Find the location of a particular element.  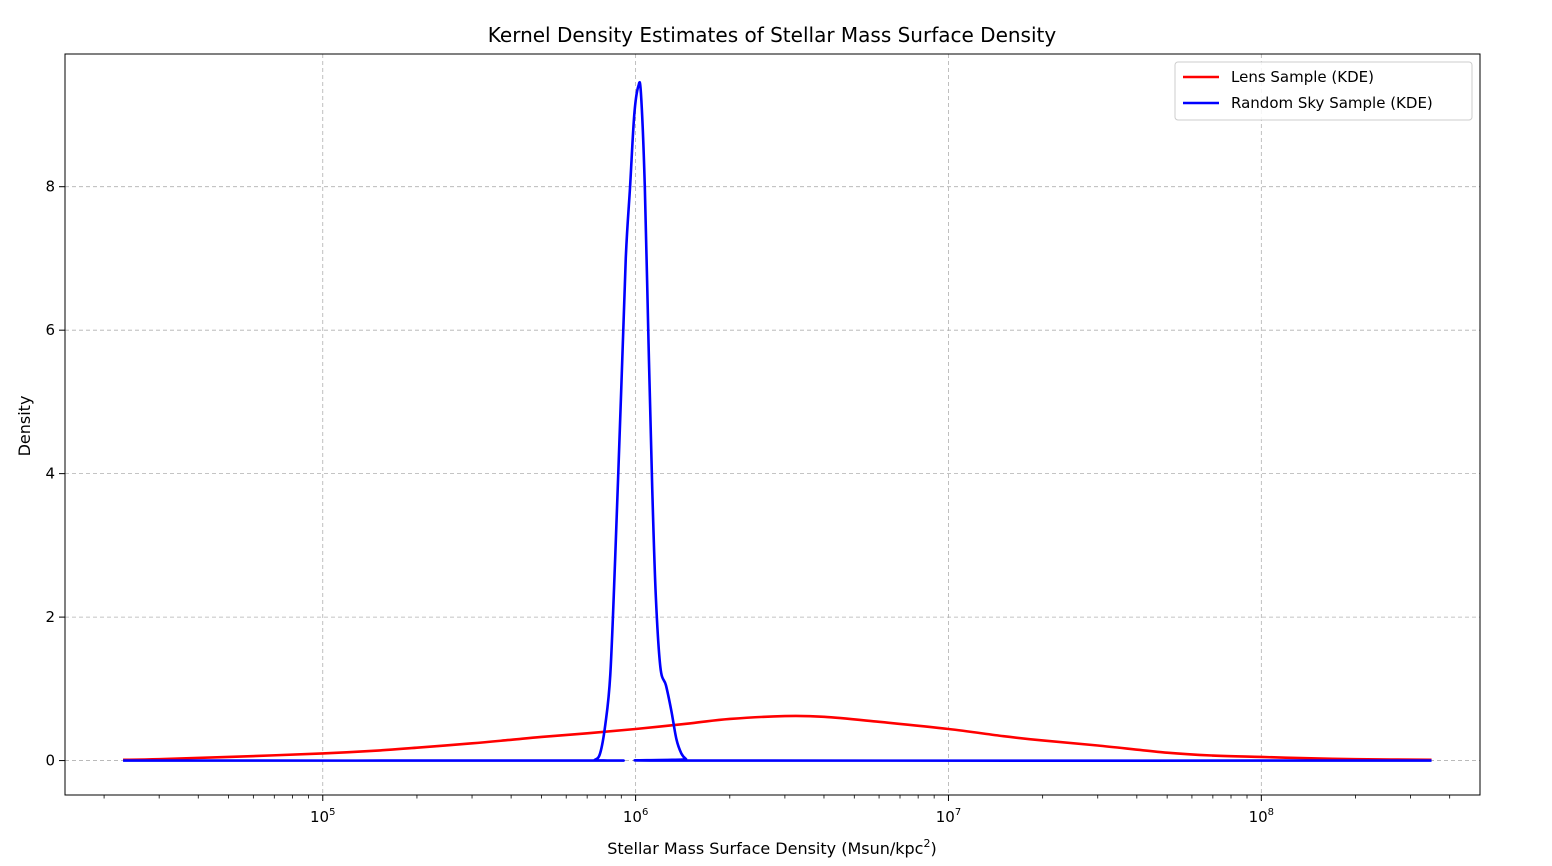

legend-label: Lens Sample (KDE) is located at coordinates (1302, 77).